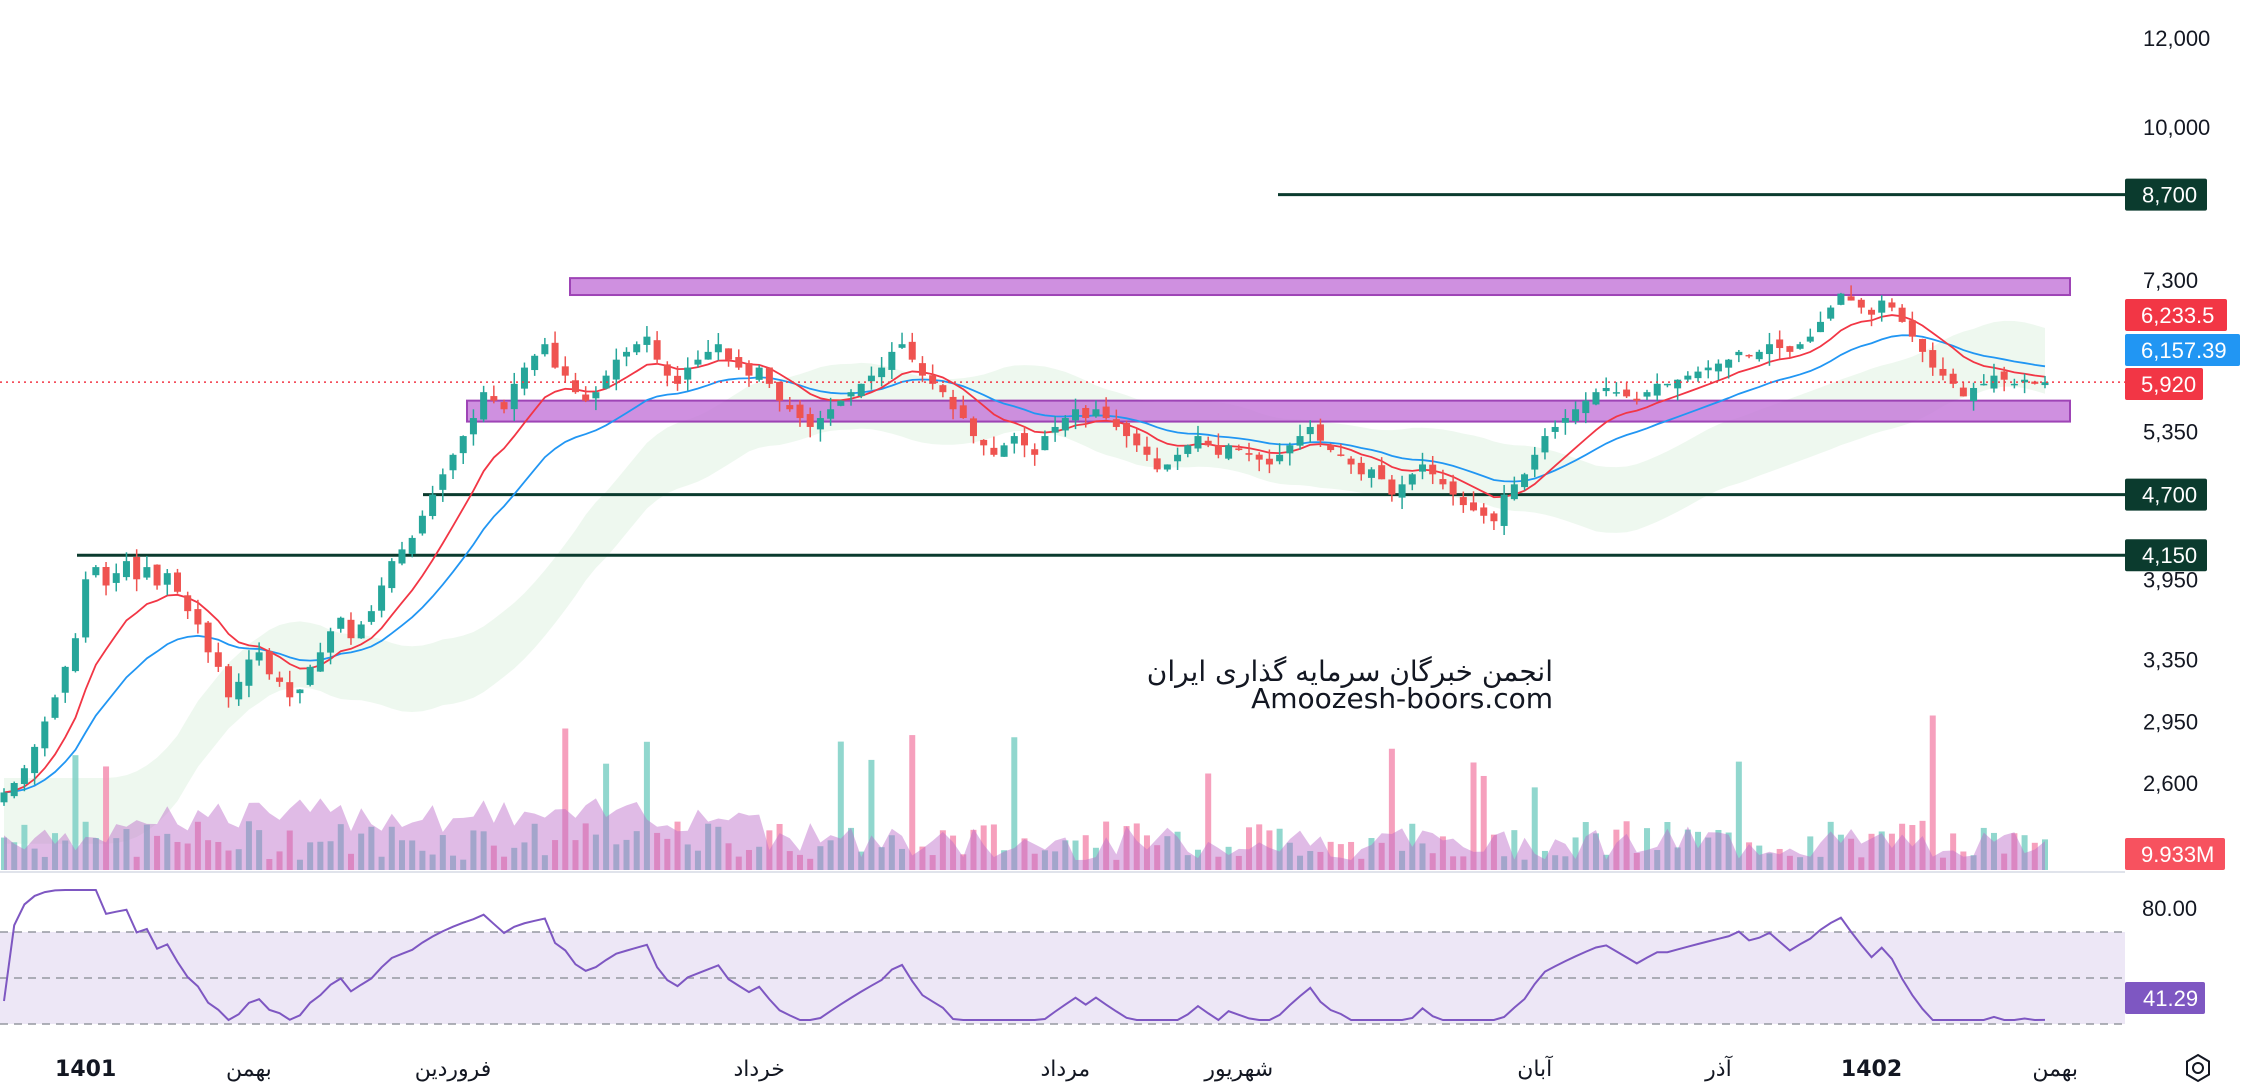 The height and width of the screenshot is (1092, 2263). What do you see at coordinates (1238, 1069) in the screenshot?
I see `time-axis-label: شهریور` at bounding box center [1238, 1069].